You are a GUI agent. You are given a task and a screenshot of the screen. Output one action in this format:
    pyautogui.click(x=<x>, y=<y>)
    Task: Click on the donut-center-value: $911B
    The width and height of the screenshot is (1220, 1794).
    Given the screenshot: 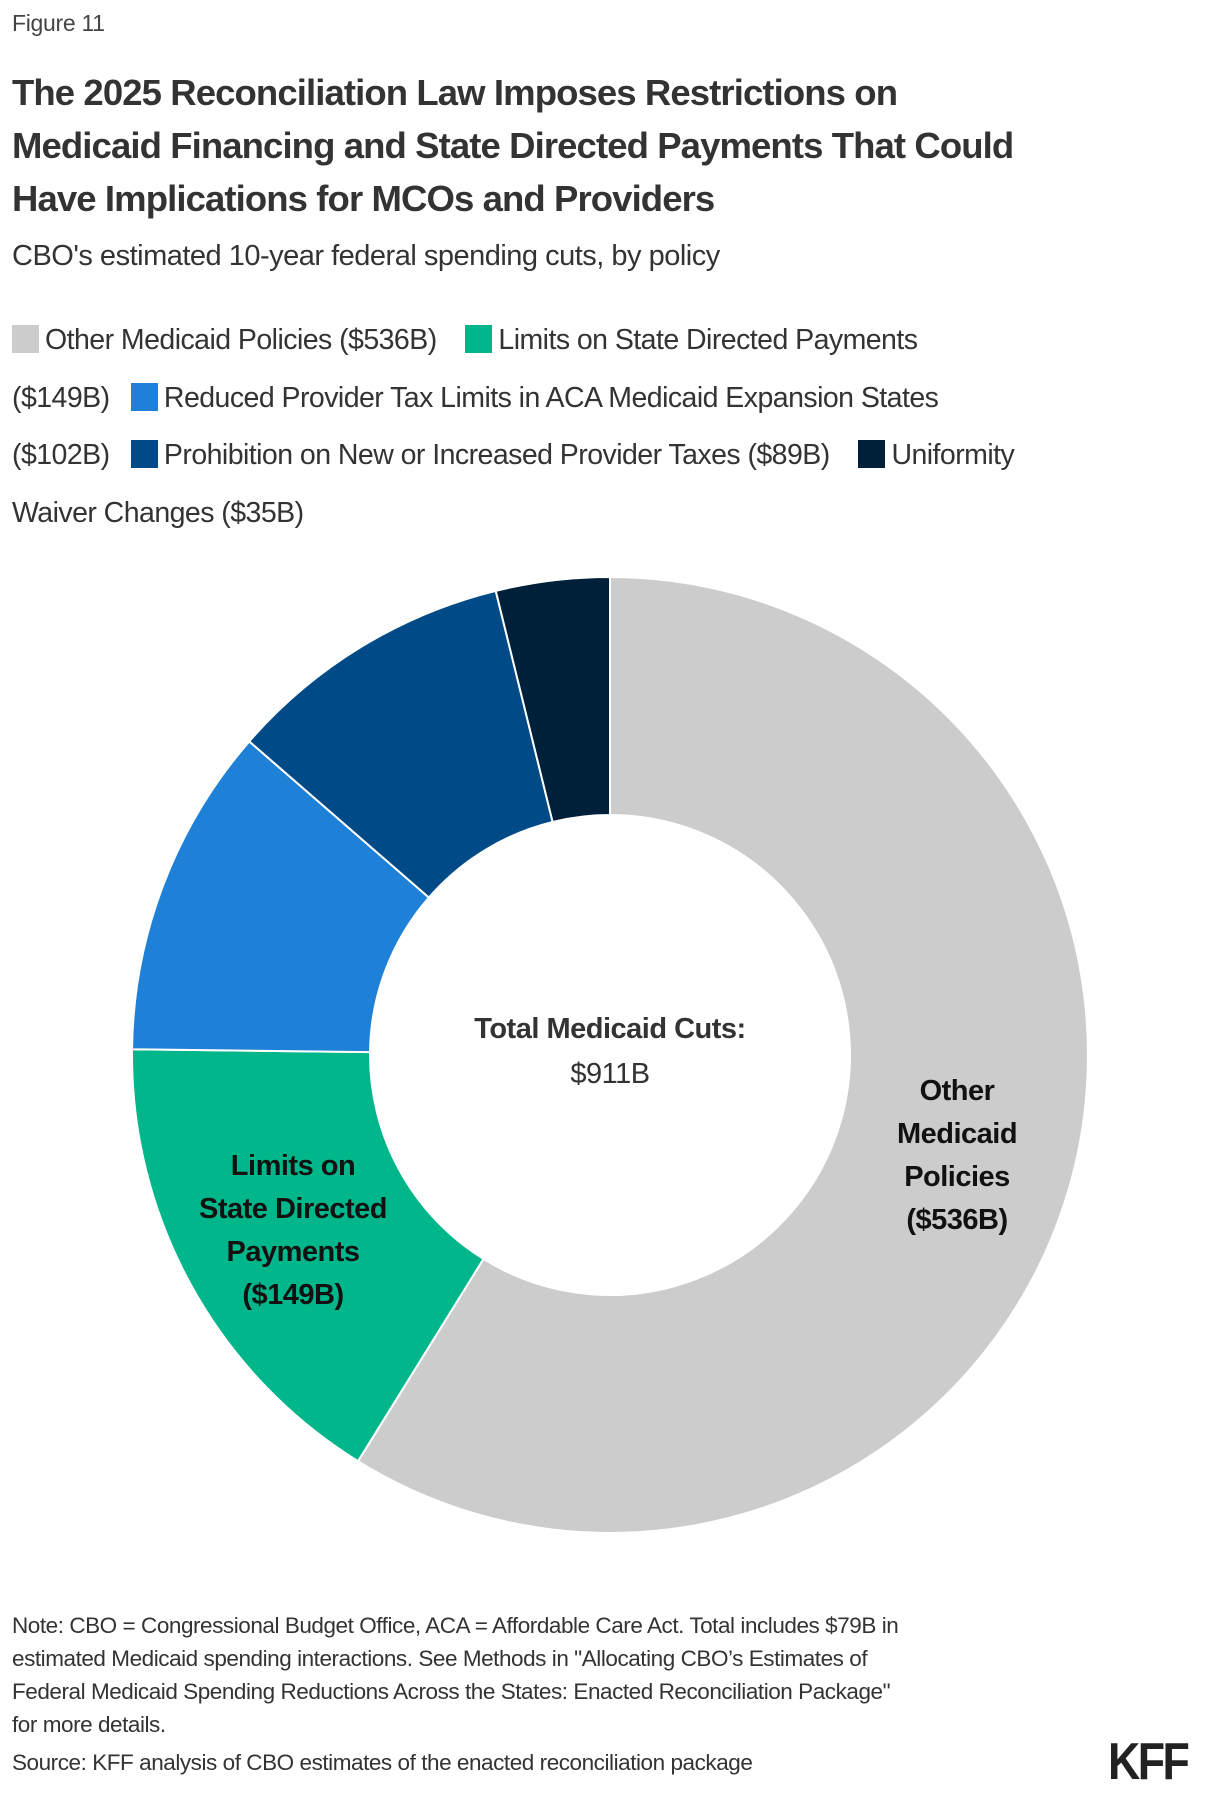 What is the action you would take?
    pyautogui.click(x=610, y=1074)
    